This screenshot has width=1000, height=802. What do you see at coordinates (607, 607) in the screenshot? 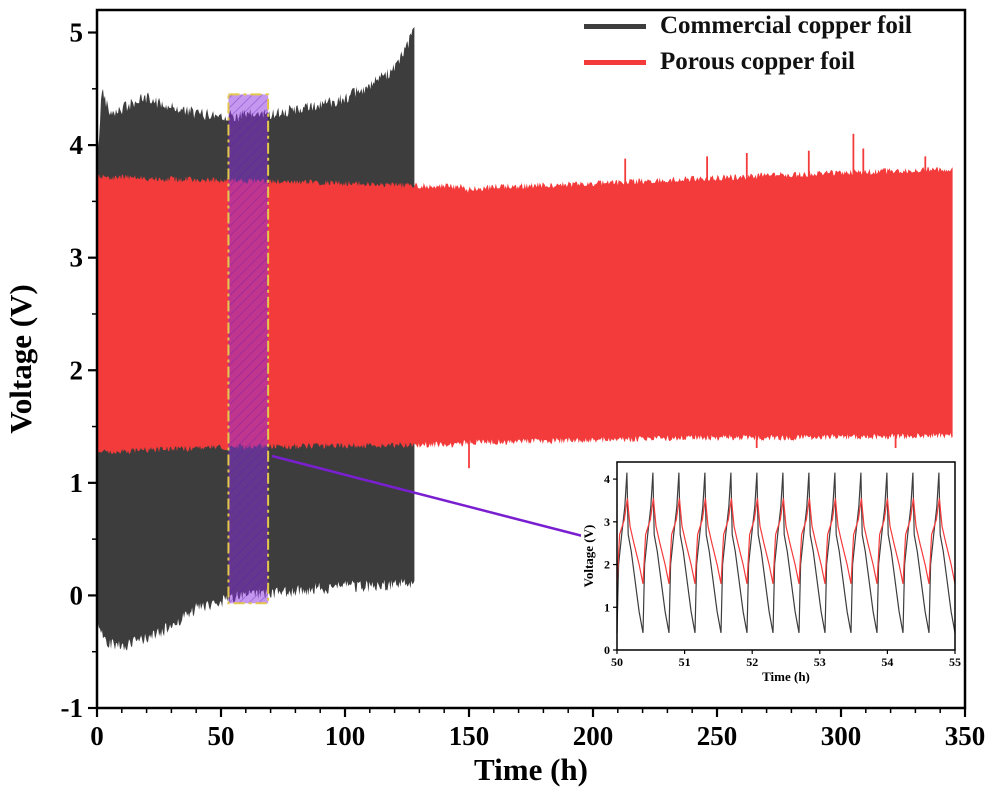
I see `inset-y-tick-label: 1` at bounding box center [607, 607].